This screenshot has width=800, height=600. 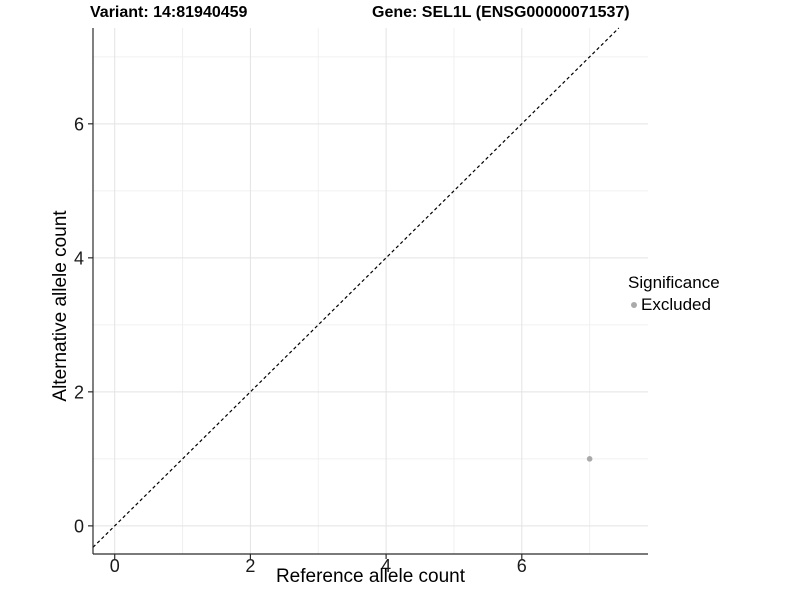 I want to click on y-tick-label: 4, so click(x=79, y=258).